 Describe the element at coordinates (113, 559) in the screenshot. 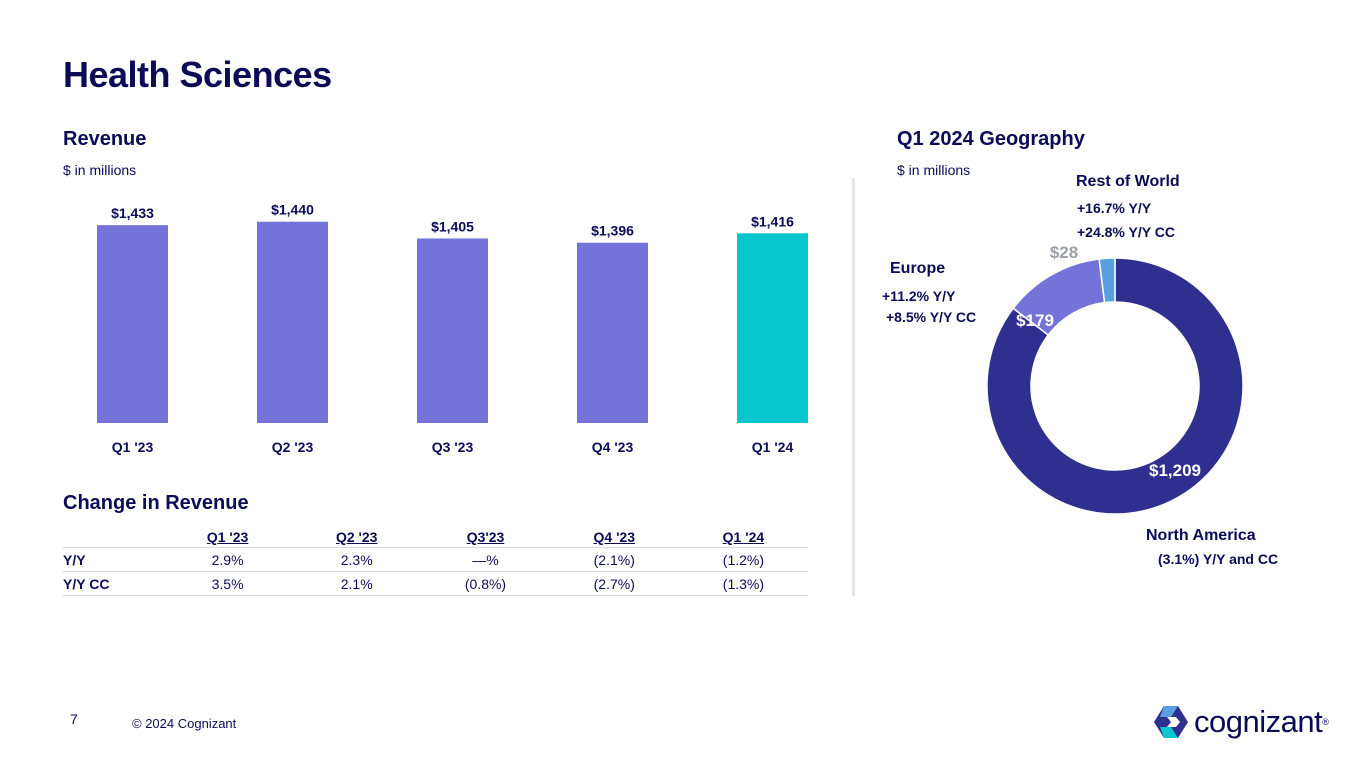

I see `row-label: Y/Y` at that location.